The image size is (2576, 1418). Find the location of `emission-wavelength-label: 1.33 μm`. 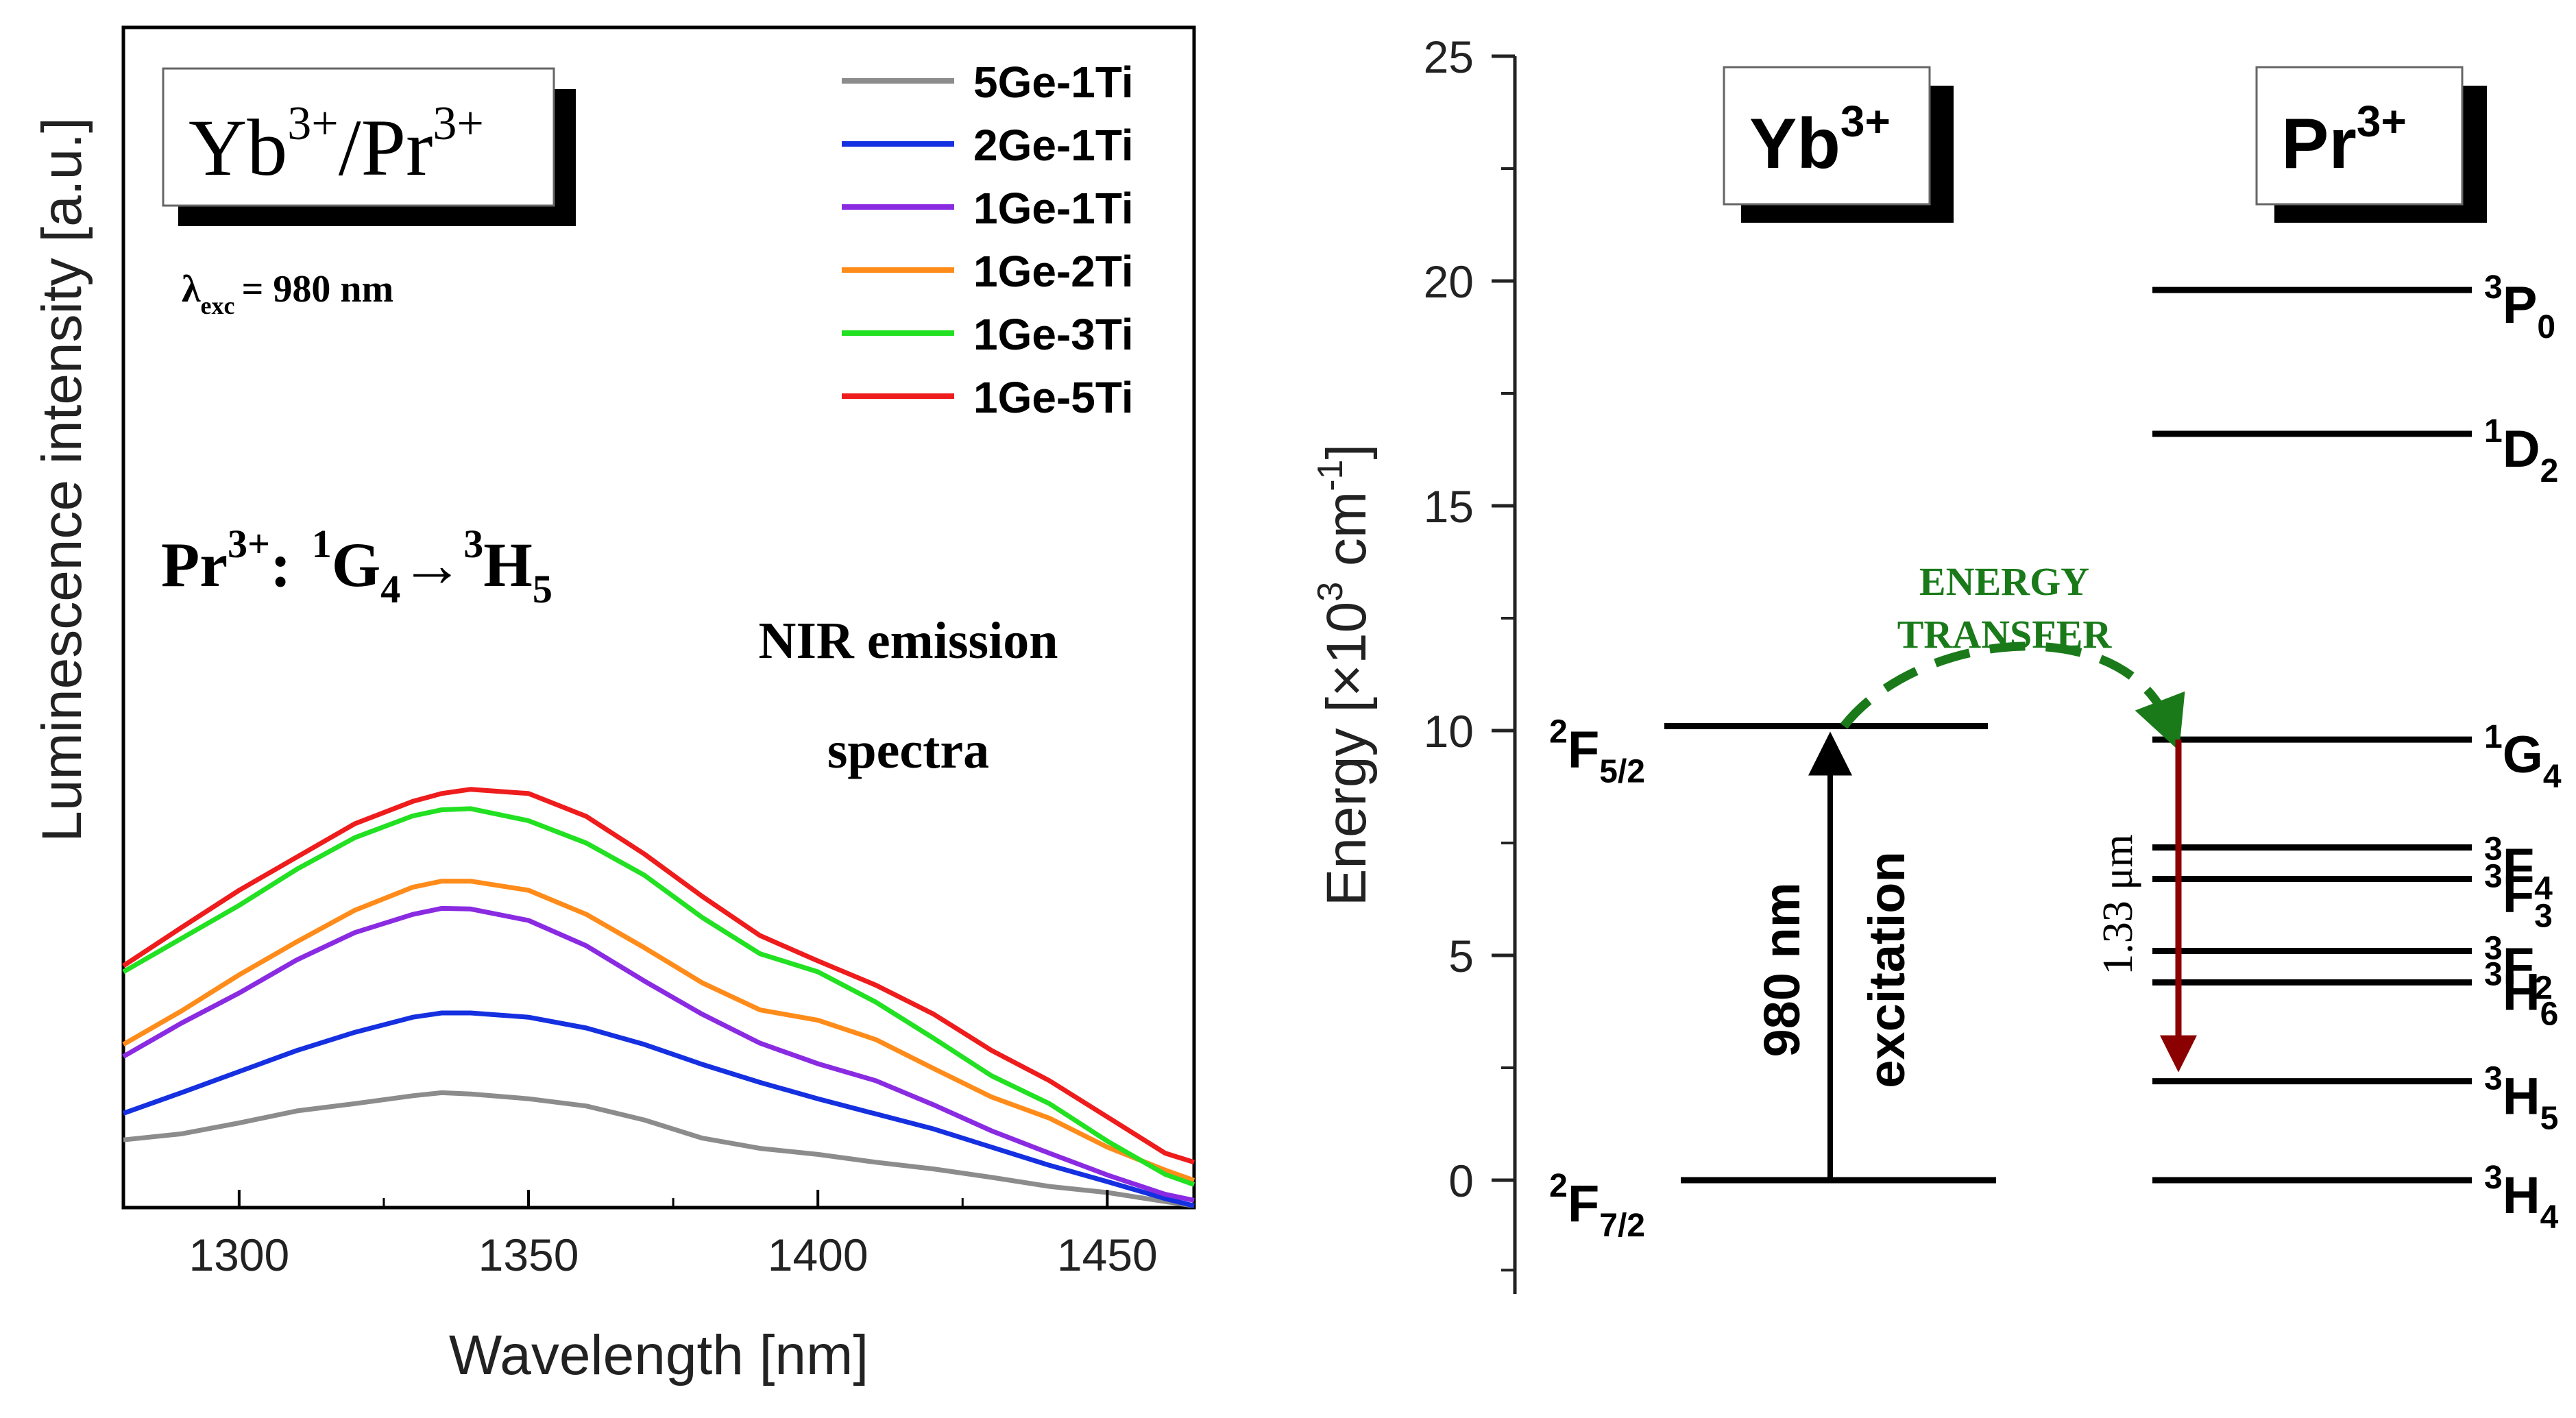

emission-wavelength-label: 1.33 μm is located at coordinates (2118, 904).